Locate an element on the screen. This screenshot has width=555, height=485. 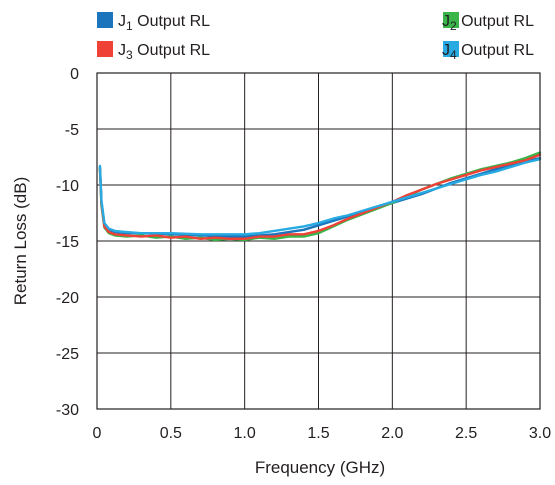
y-tick-label: -30 is located at coordinates (67, 410).